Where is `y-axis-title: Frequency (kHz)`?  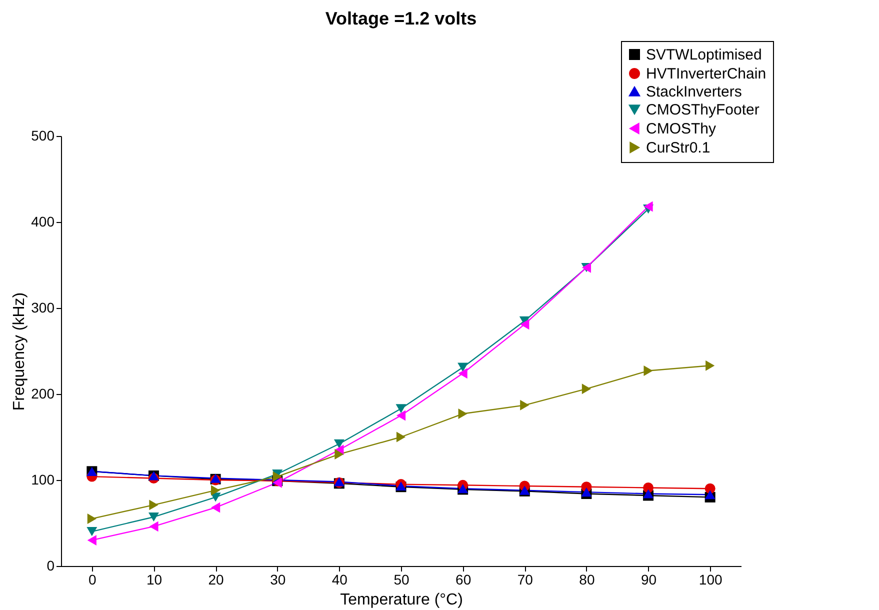
y-axis-title: Frequency (kHz) is located at coordinates (19, 351).